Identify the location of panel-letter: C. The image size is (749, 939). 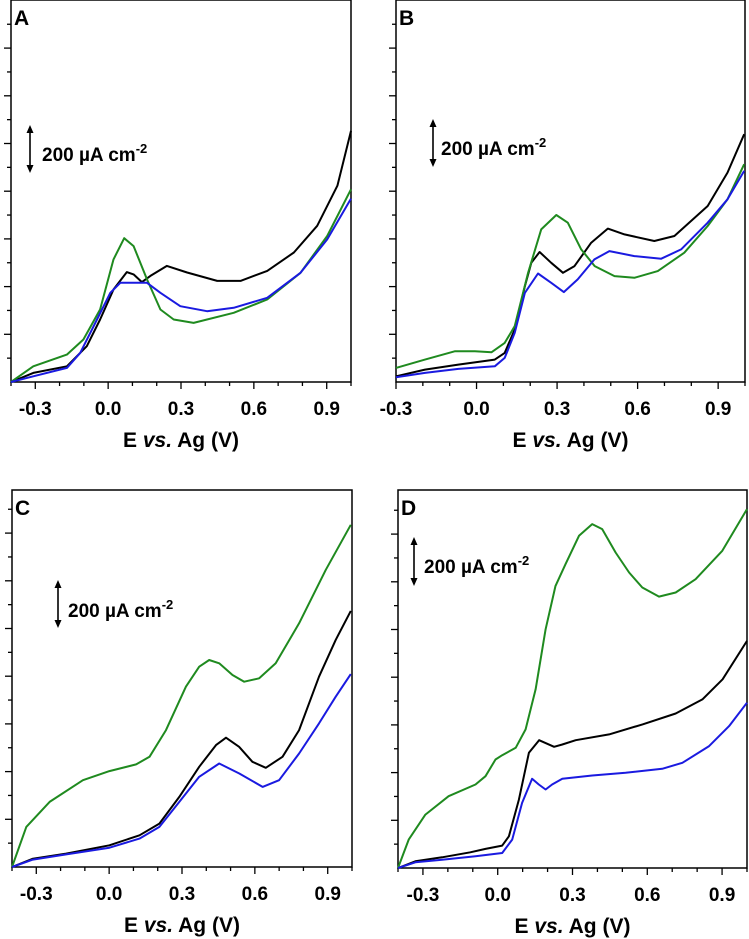
(22, 508).